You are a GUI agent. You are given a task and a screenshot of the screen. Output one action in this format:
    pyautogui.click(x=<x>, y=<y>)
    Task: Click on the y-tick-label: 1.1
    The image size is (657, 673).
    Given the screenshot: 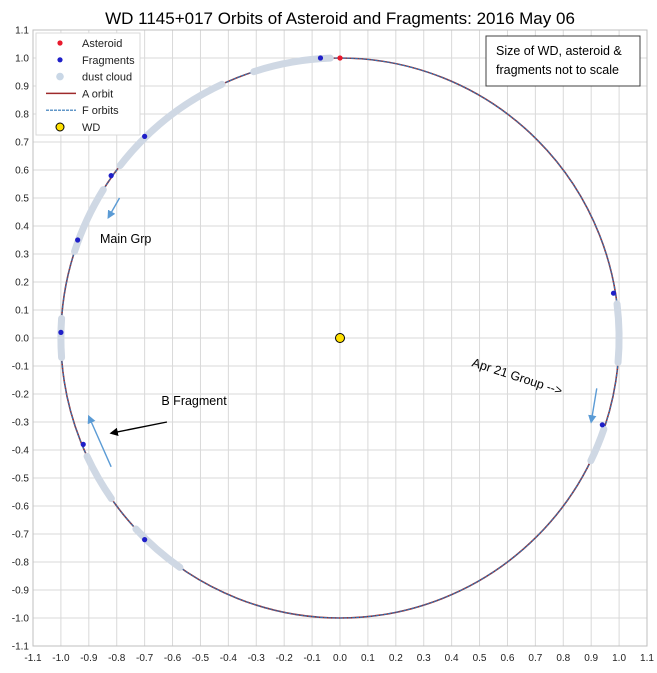 What is the action you would take?
    pyautogui.click(x=22, y=31)
    